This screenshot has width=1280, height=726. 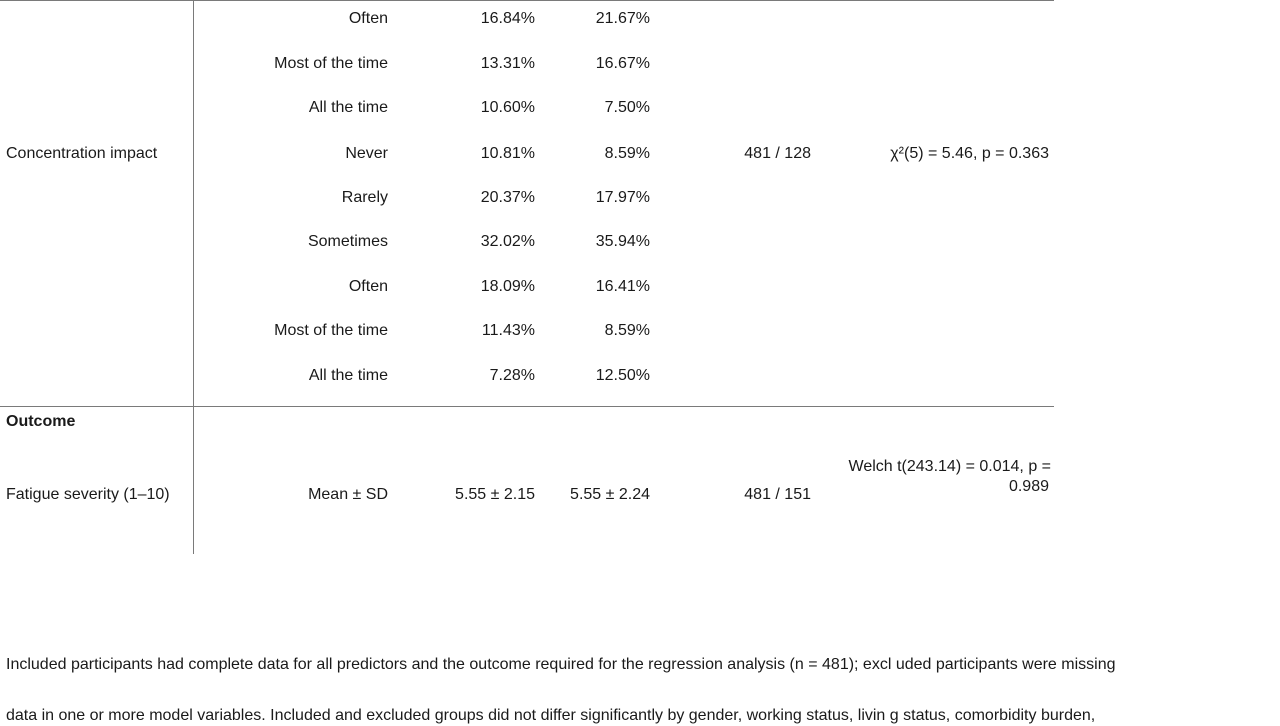 I want to click on included-cell: 10.60%, so click(x=507, y=107).